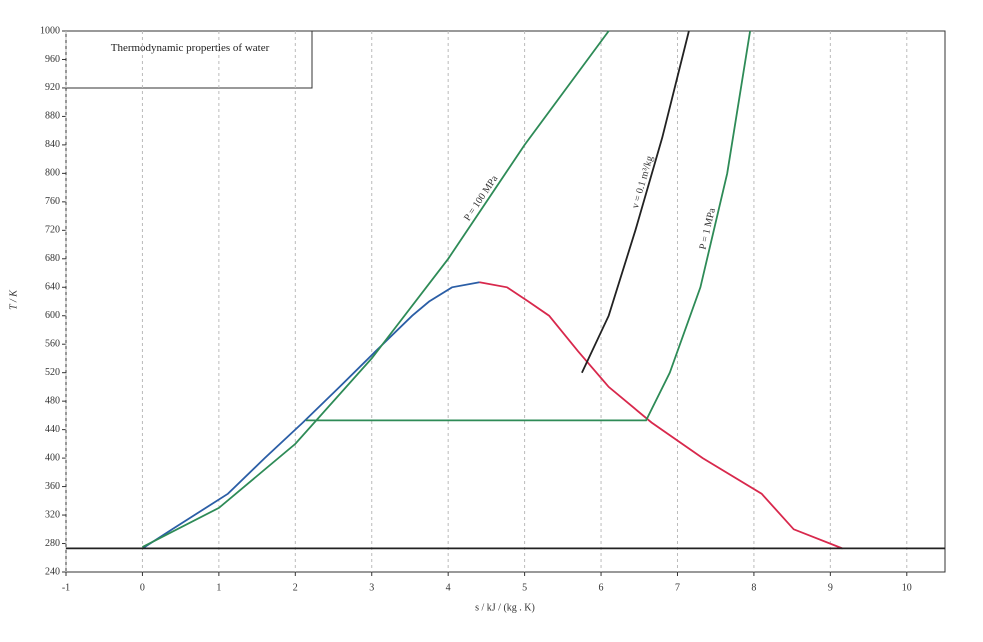 The height and width of the screenshot is (642, 983). I want to click on y-tick-label: 320, so click(52, 514).